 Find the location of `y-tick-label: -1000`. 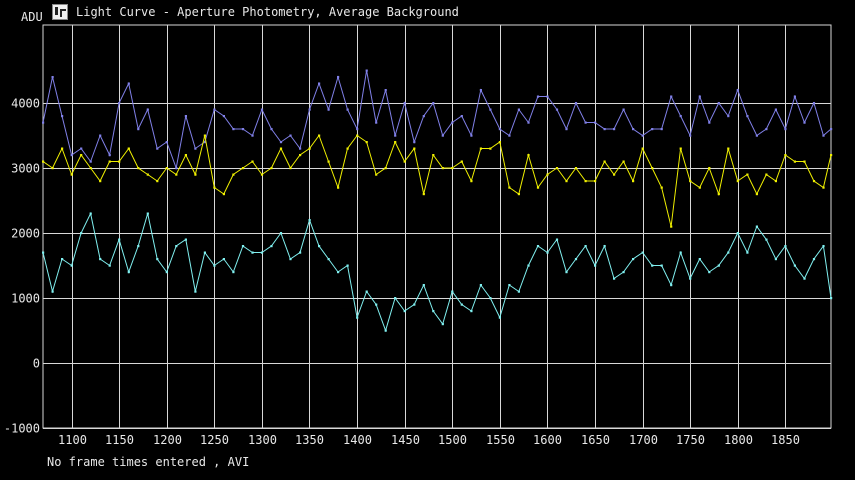

y-tick-label: -1000 is located at coordinates (22, 429).